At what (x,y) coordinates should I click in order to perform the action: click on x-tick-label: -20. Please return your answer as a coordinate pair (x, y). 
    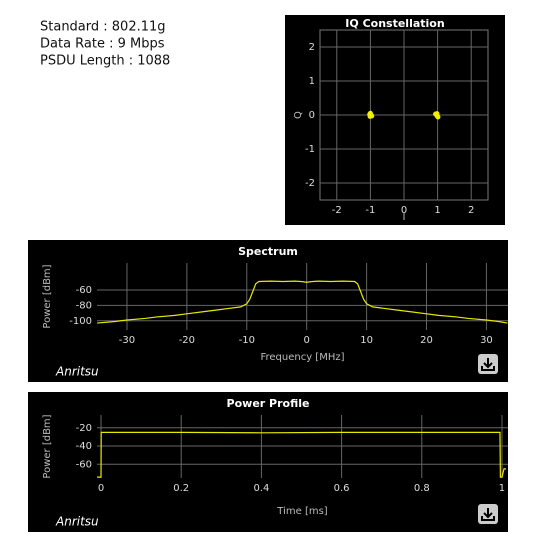
    Looking at the image, I should click on (187, 340).